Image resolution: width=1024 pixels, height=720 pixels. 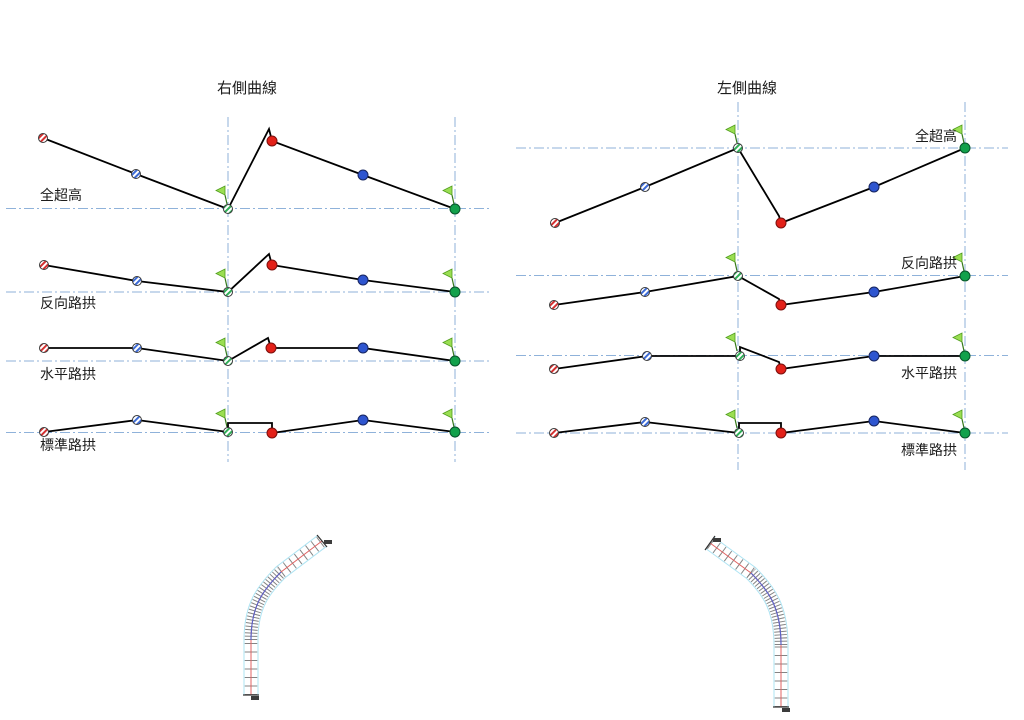 What do you see at coordinates (747, 623) in the screenshot?
I see `road-plan-left-curve` at bounding box center [747, 623].